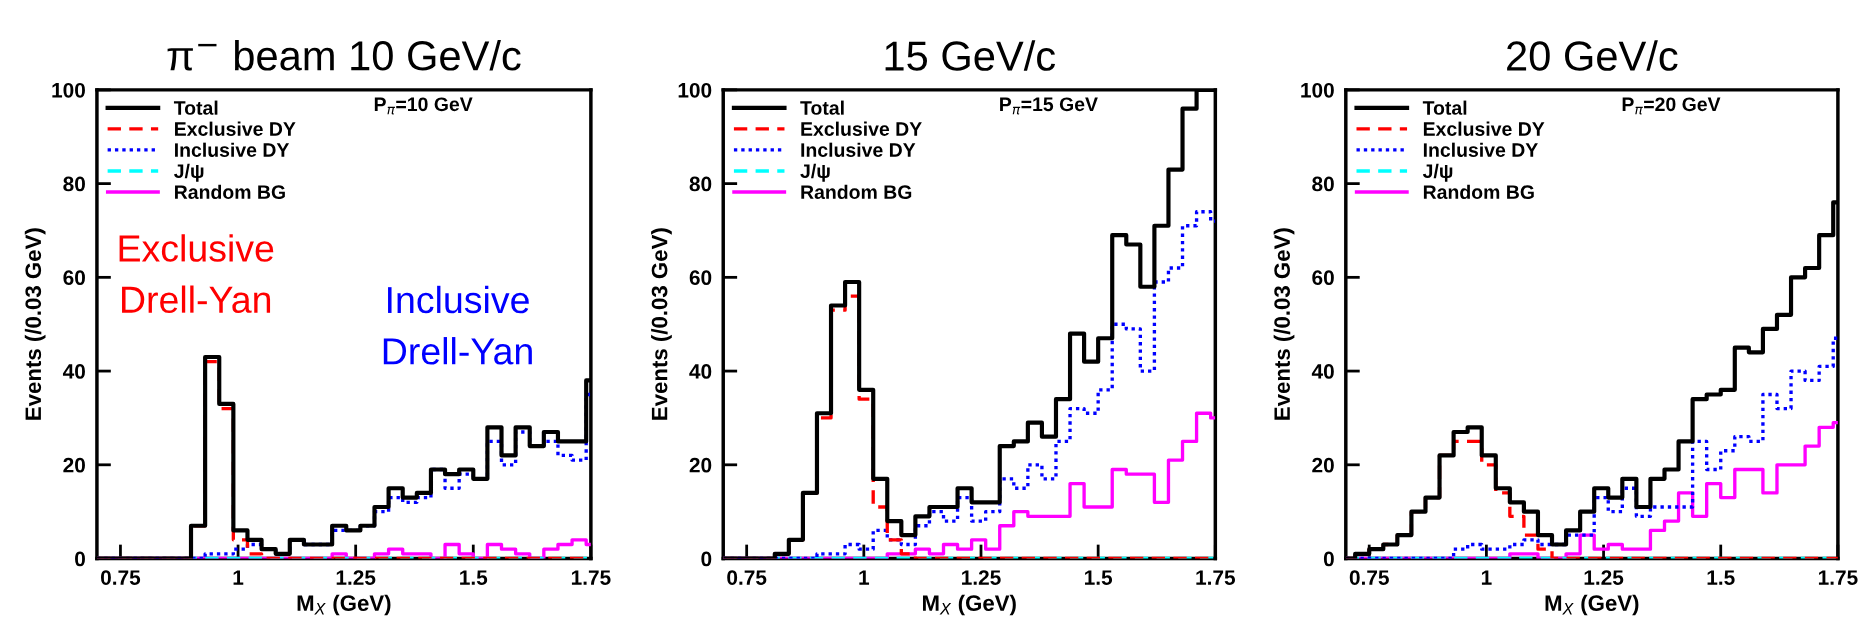 The width and height of the screenshot is (1864, 642). Describe the element at coordinates (1671, 106) in the screenshot. I see `annotation: P$_{π}$=20 GeV` at that location.